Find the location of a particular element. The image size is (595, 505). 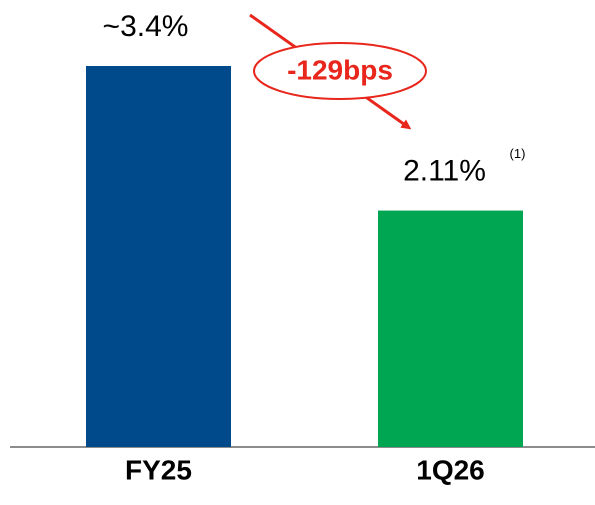

annotation-ellipse is located at coordinates (340, 71).